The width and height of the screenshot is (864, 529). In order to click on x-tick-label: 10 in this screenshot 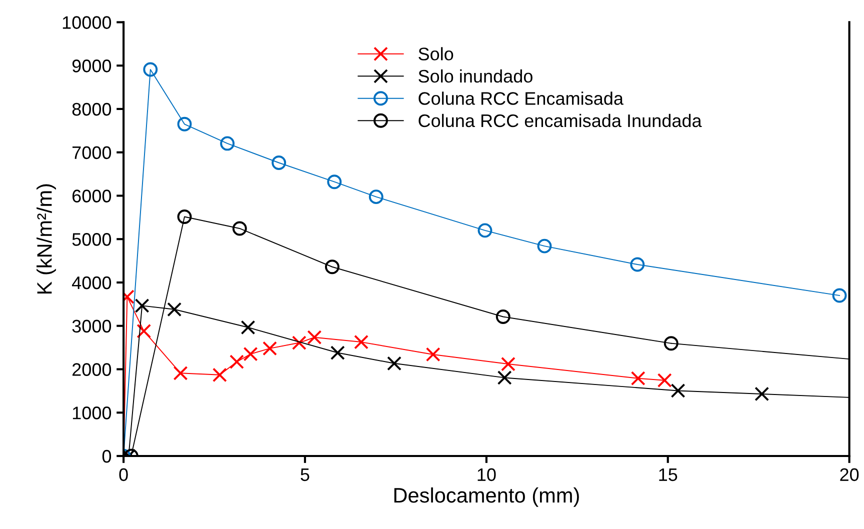, I will do `click(487, 475)`.